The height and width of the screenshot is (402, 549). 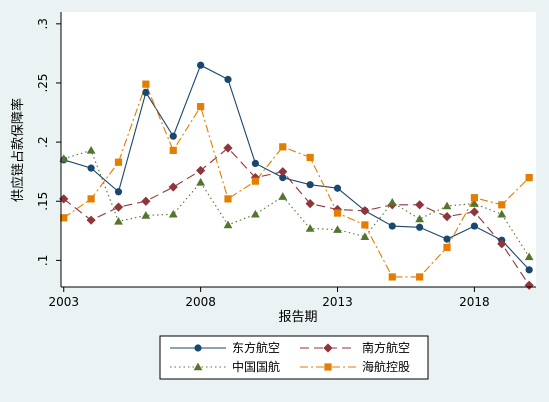 I want to click on x-tick-label: 2008, so click(x=200, y=302).